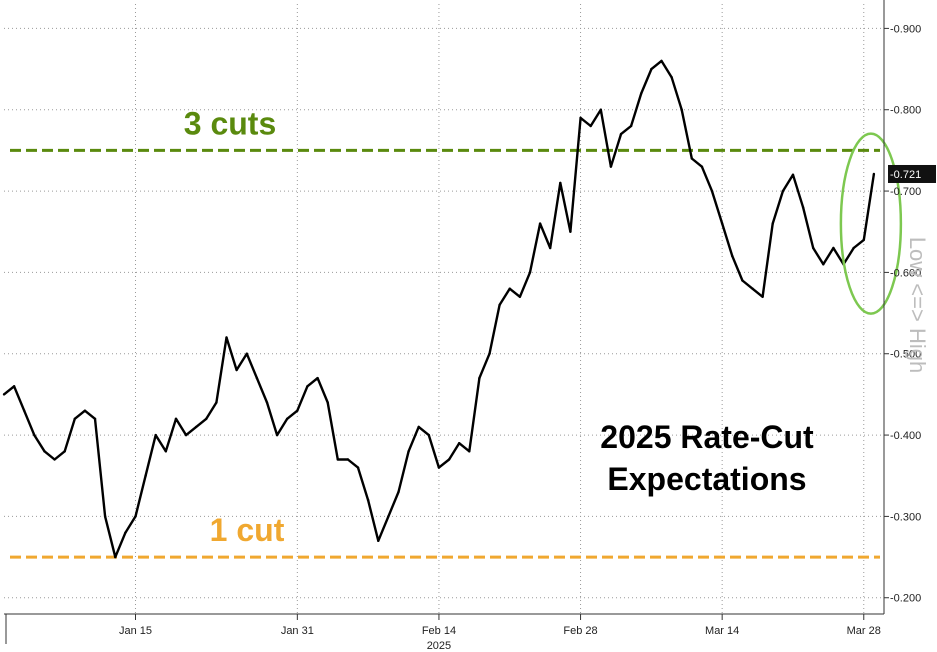 This screenshot has width=937, height=652. I want to click on y-tick-label: -0.800, so click(905, 111).